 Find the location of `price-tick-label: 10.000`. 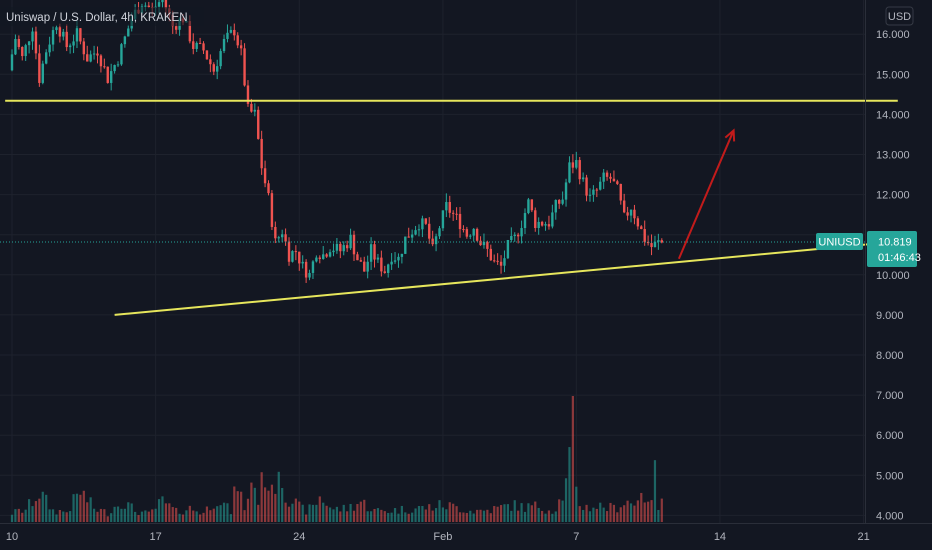

price-tick-label: 10.000 is located at coordinates (893, 276).